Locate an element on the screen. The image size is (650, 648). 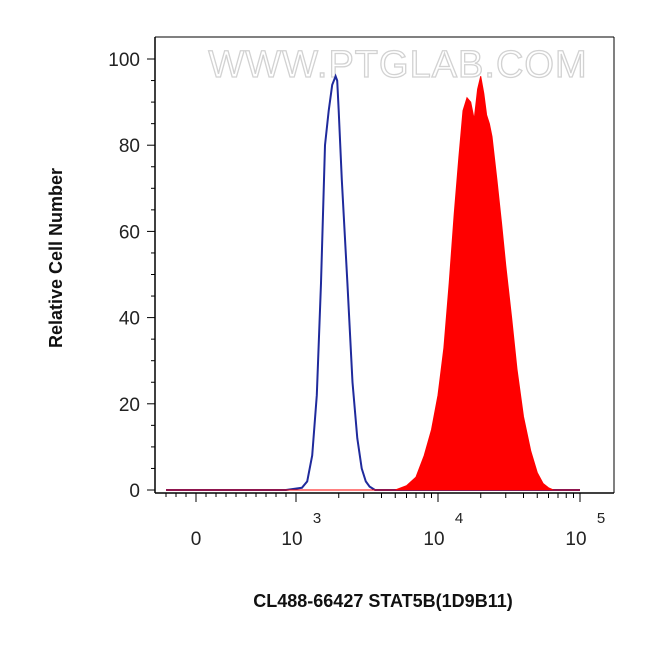
x-tick-exponent: 5 is located at coordinates (601, 518).